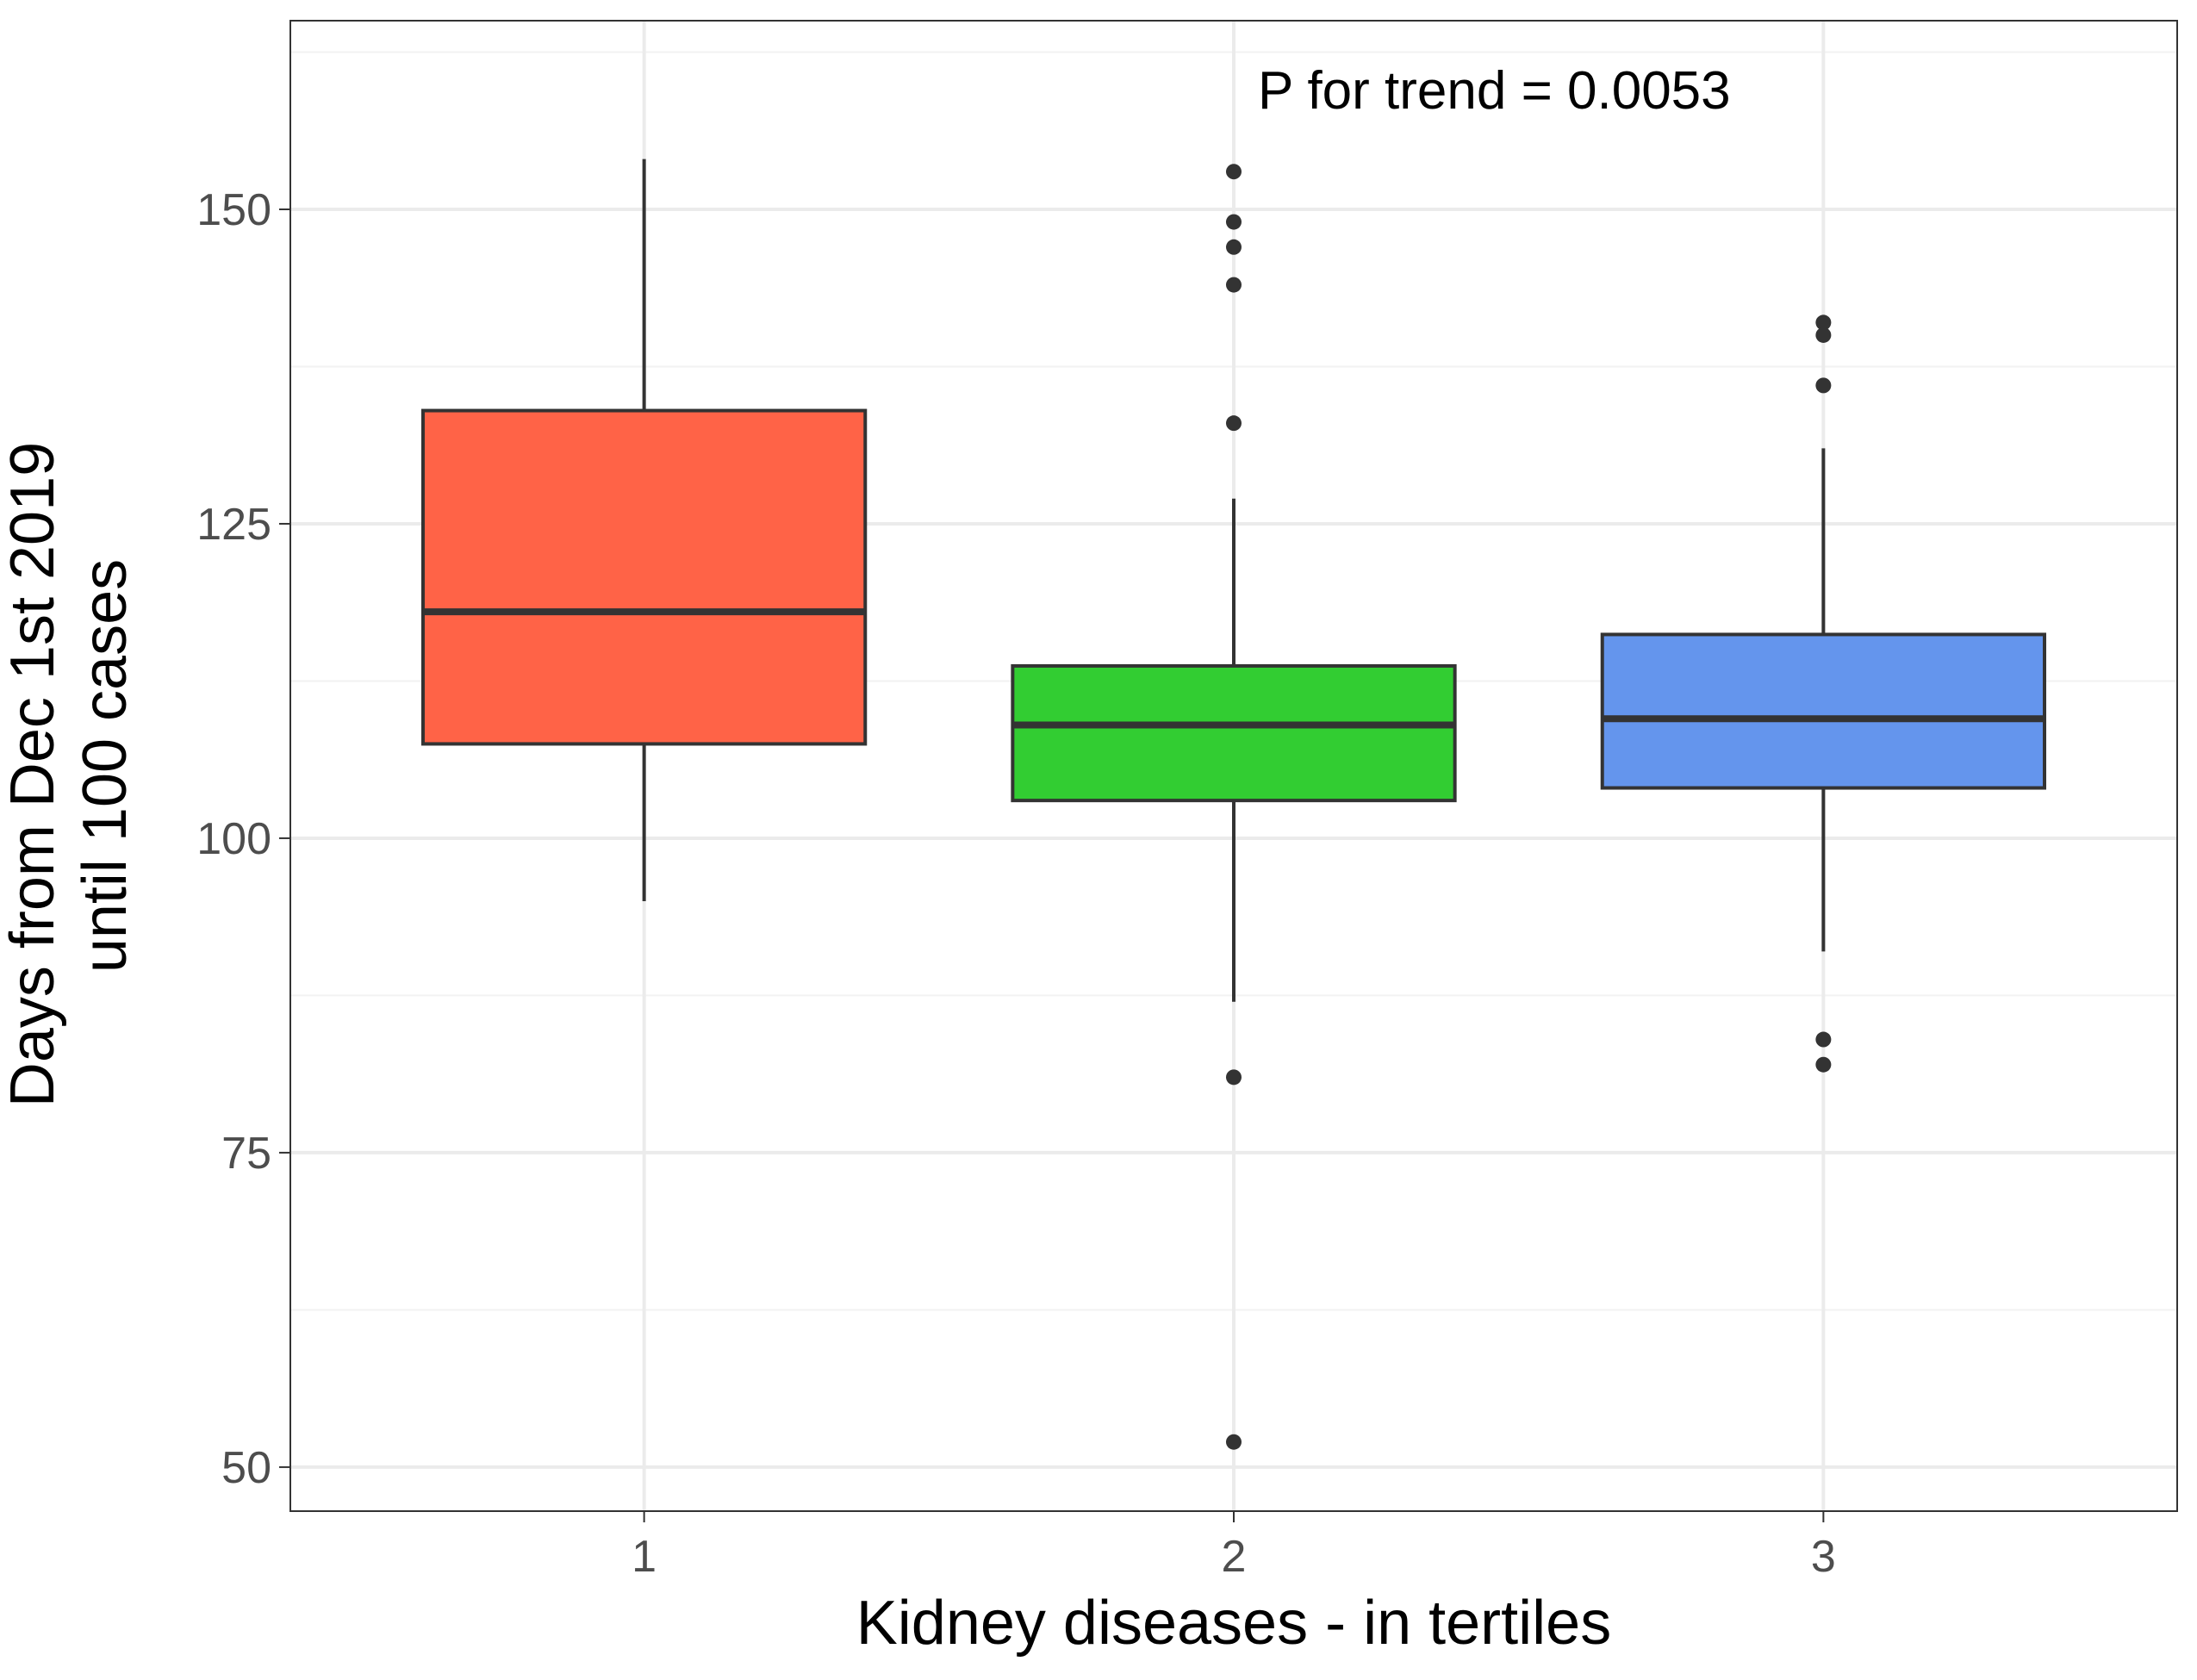 The height and width of the screenshot is (1680, 2197). What do you see at coordinates (233, 525) in the screenshot?
I see `y-tick-label: 125` at bounding box center [233, 525].